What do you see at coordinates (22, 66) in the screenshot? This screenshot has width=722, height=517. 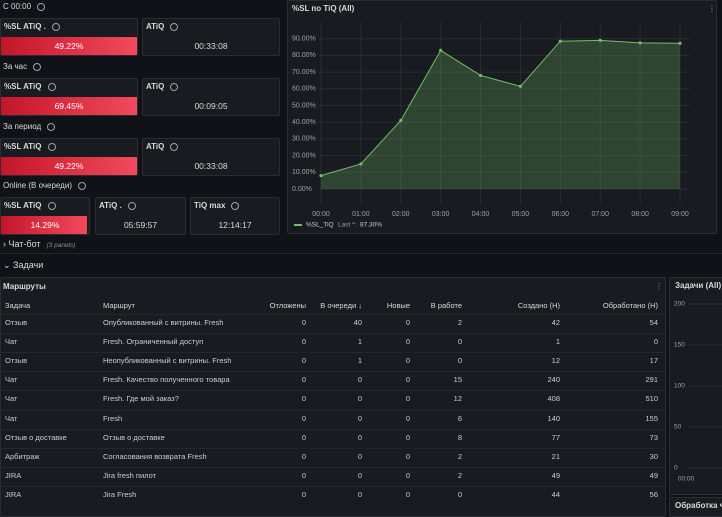 I see `section-title: За час` at bounding box center [22, 66].